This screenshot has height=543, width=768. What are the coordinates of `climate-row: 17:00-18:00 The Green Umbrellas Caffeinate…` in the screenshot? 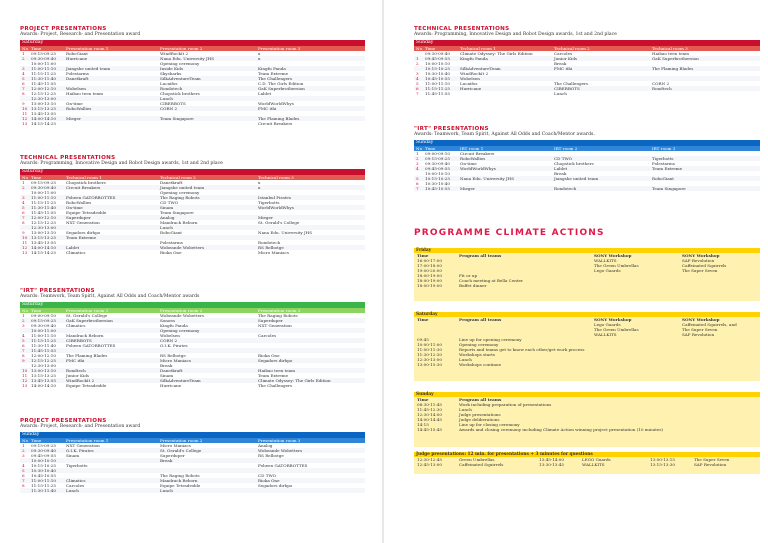 It's located at (587, 265).